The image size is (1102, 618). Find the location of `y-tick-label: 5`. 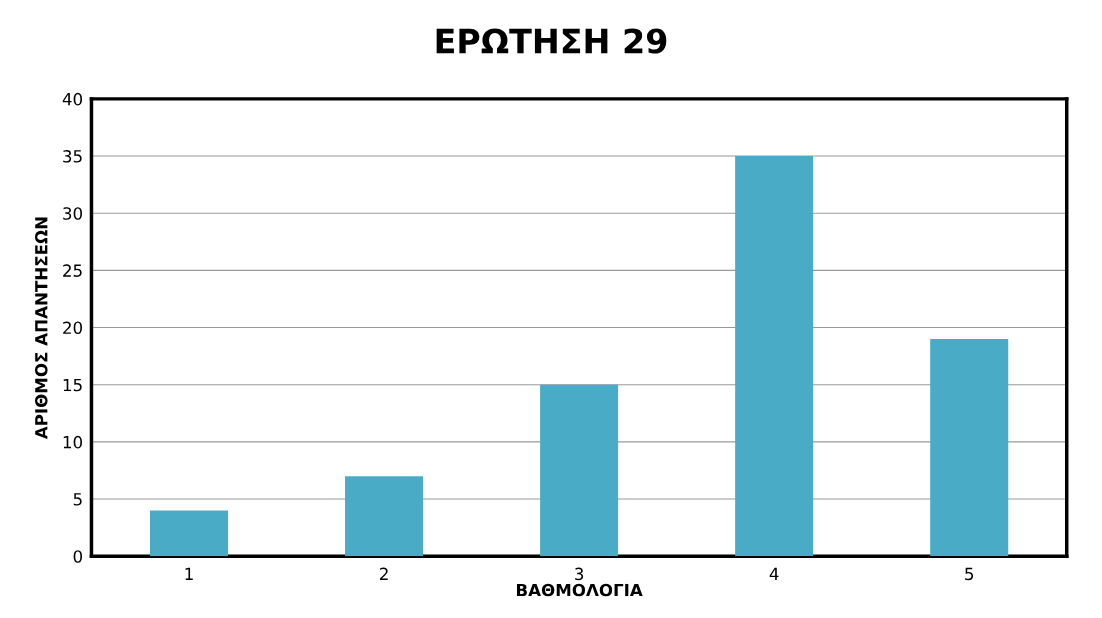

y-tick-label: 5 is located at coordinates (77, 499).